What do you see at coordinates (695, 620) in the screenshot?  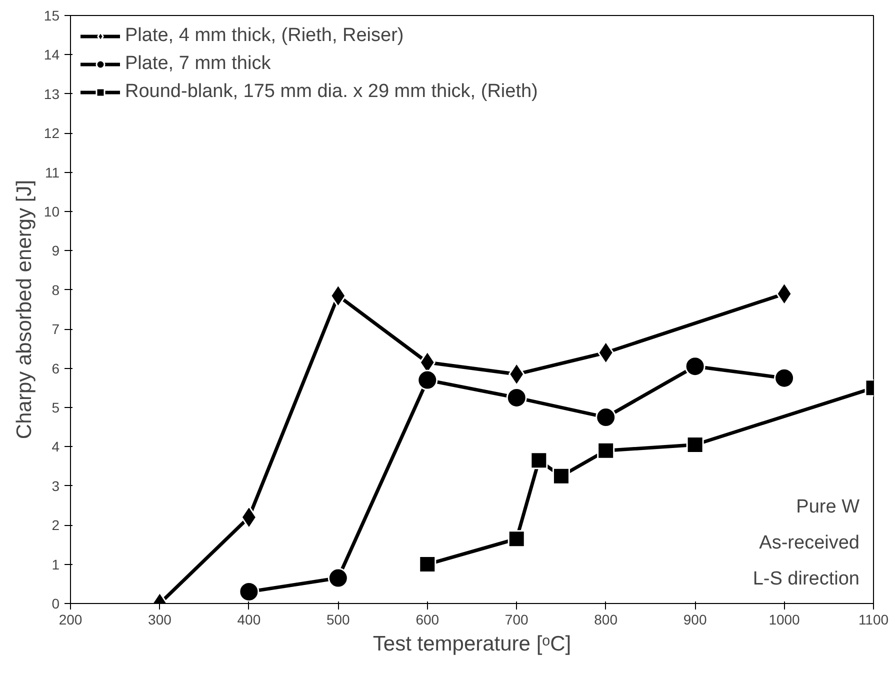 I see `x-tick-label: 900` at bounding box center [695, 620].